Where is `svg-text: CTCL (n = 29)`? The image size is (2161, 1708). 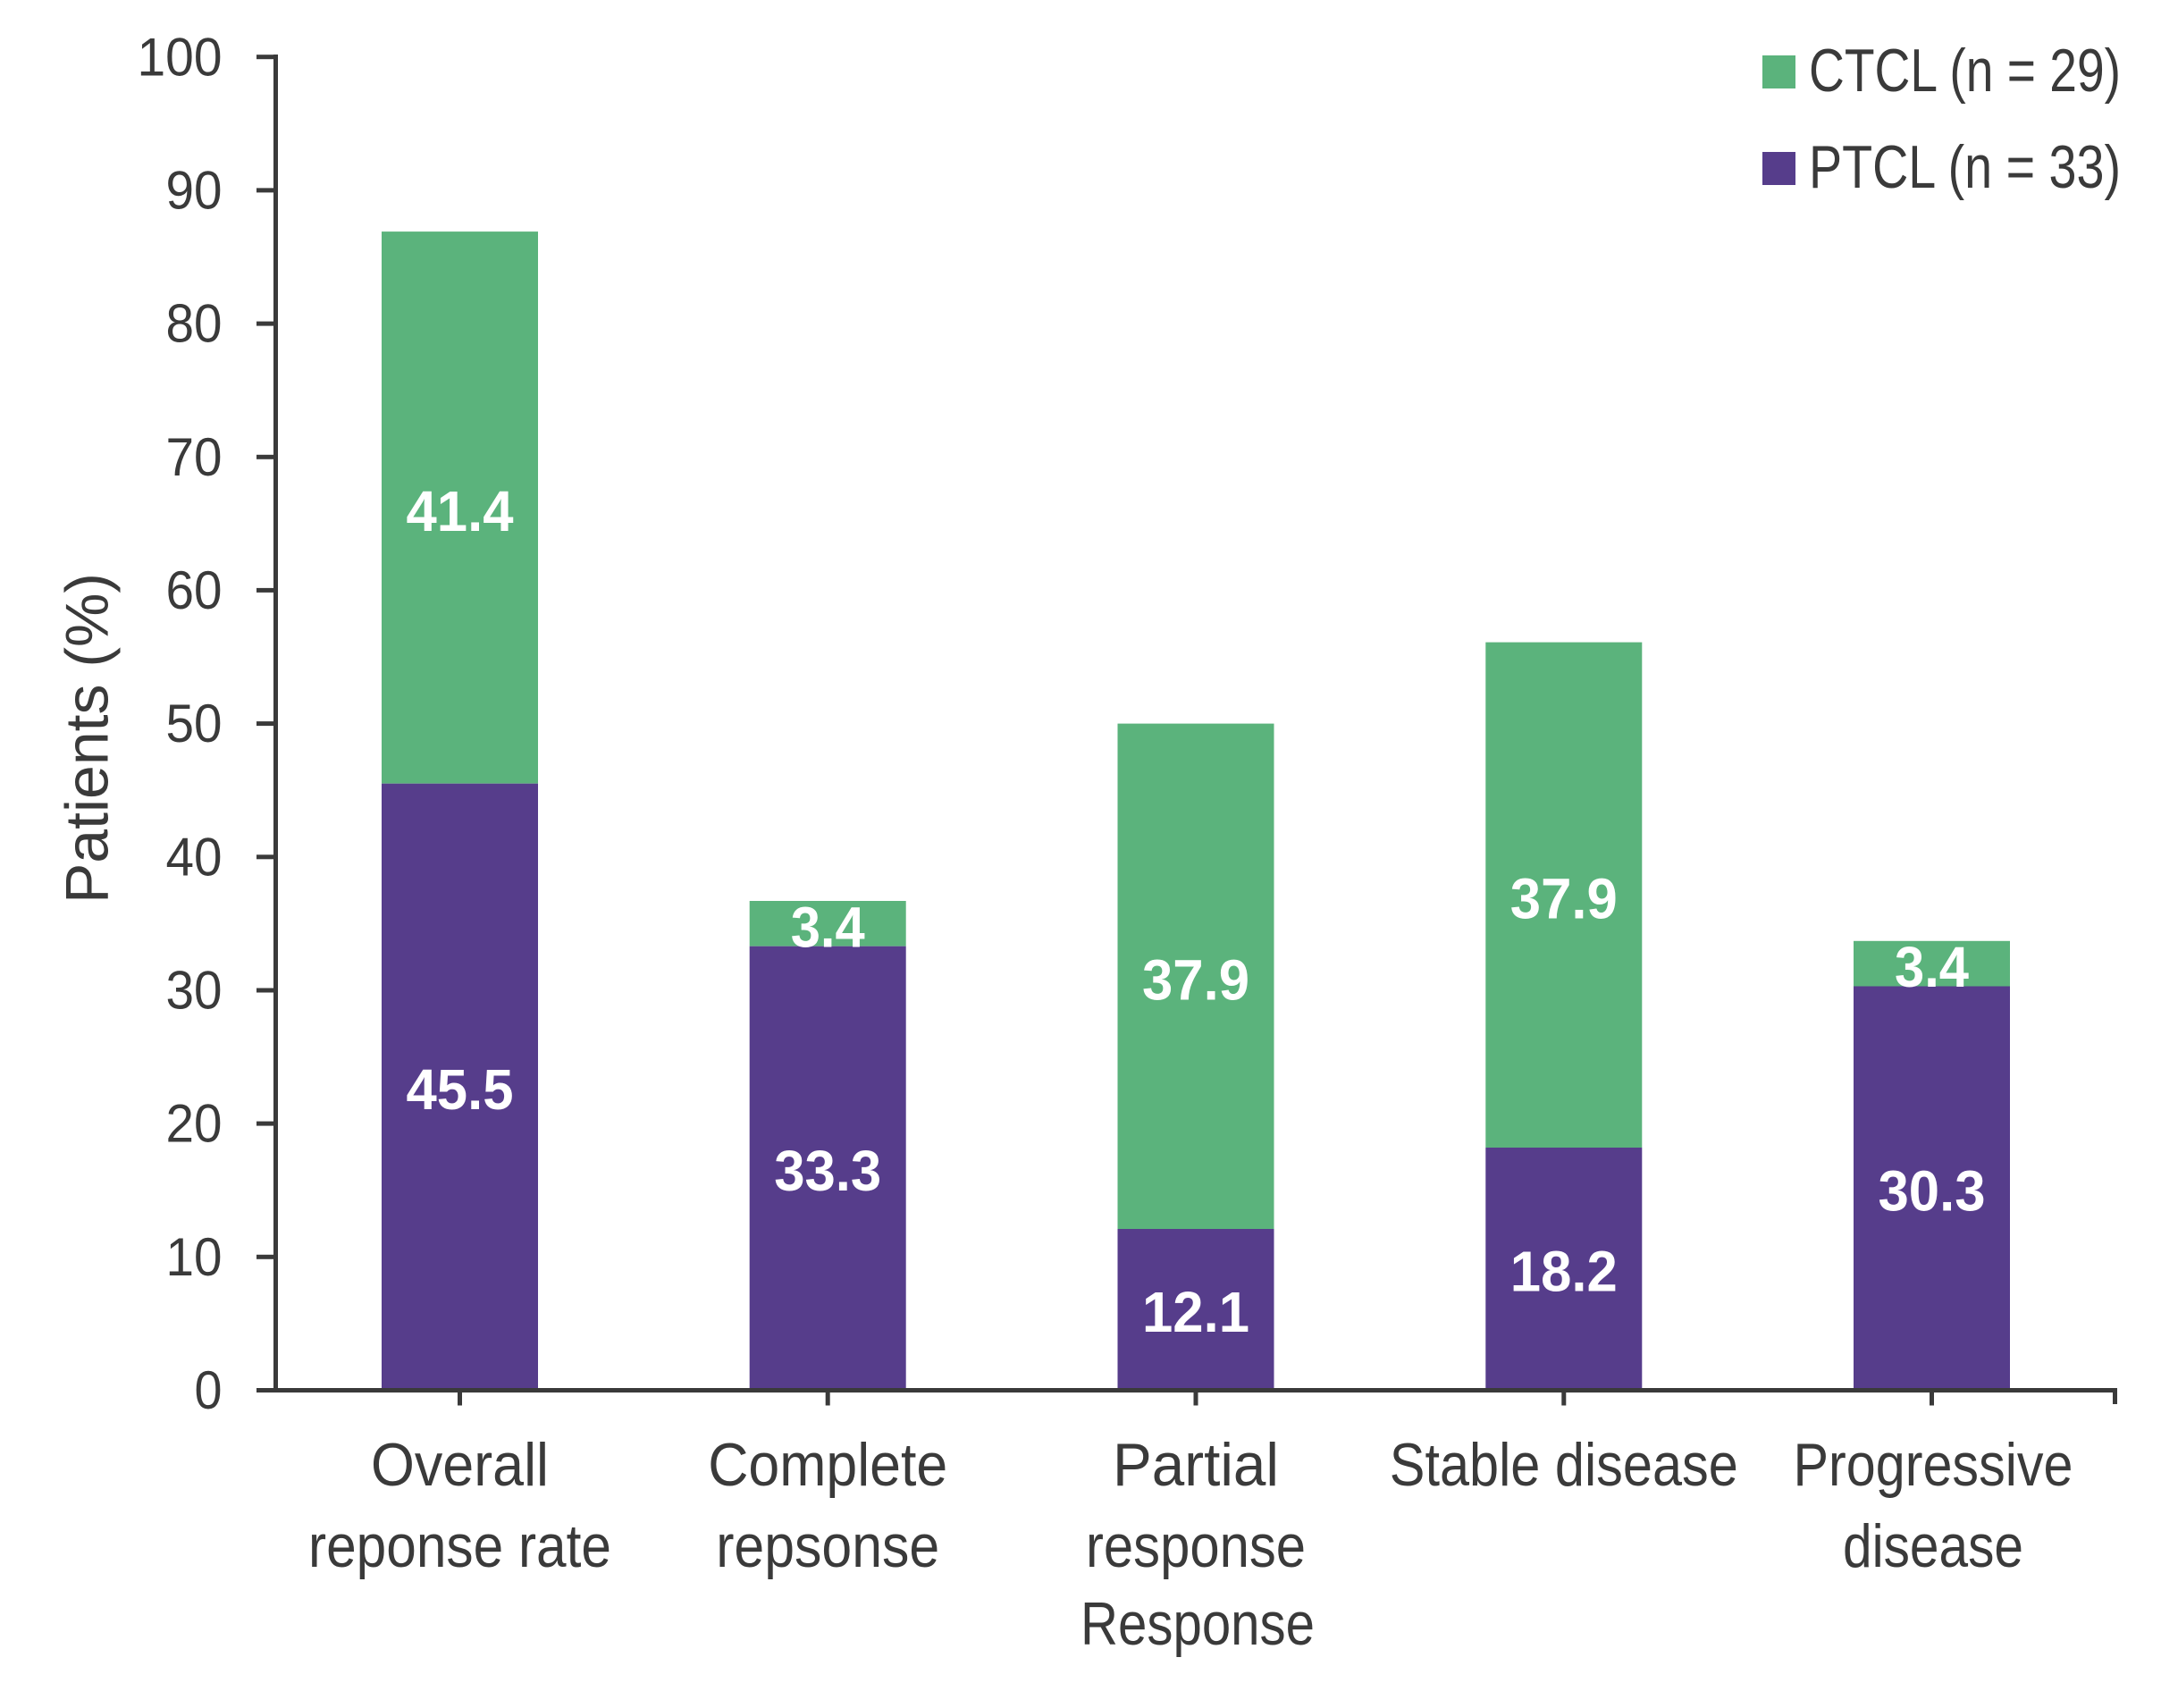 svg-text: CTCL (n = 29) is located at coordinates (1965, 71).